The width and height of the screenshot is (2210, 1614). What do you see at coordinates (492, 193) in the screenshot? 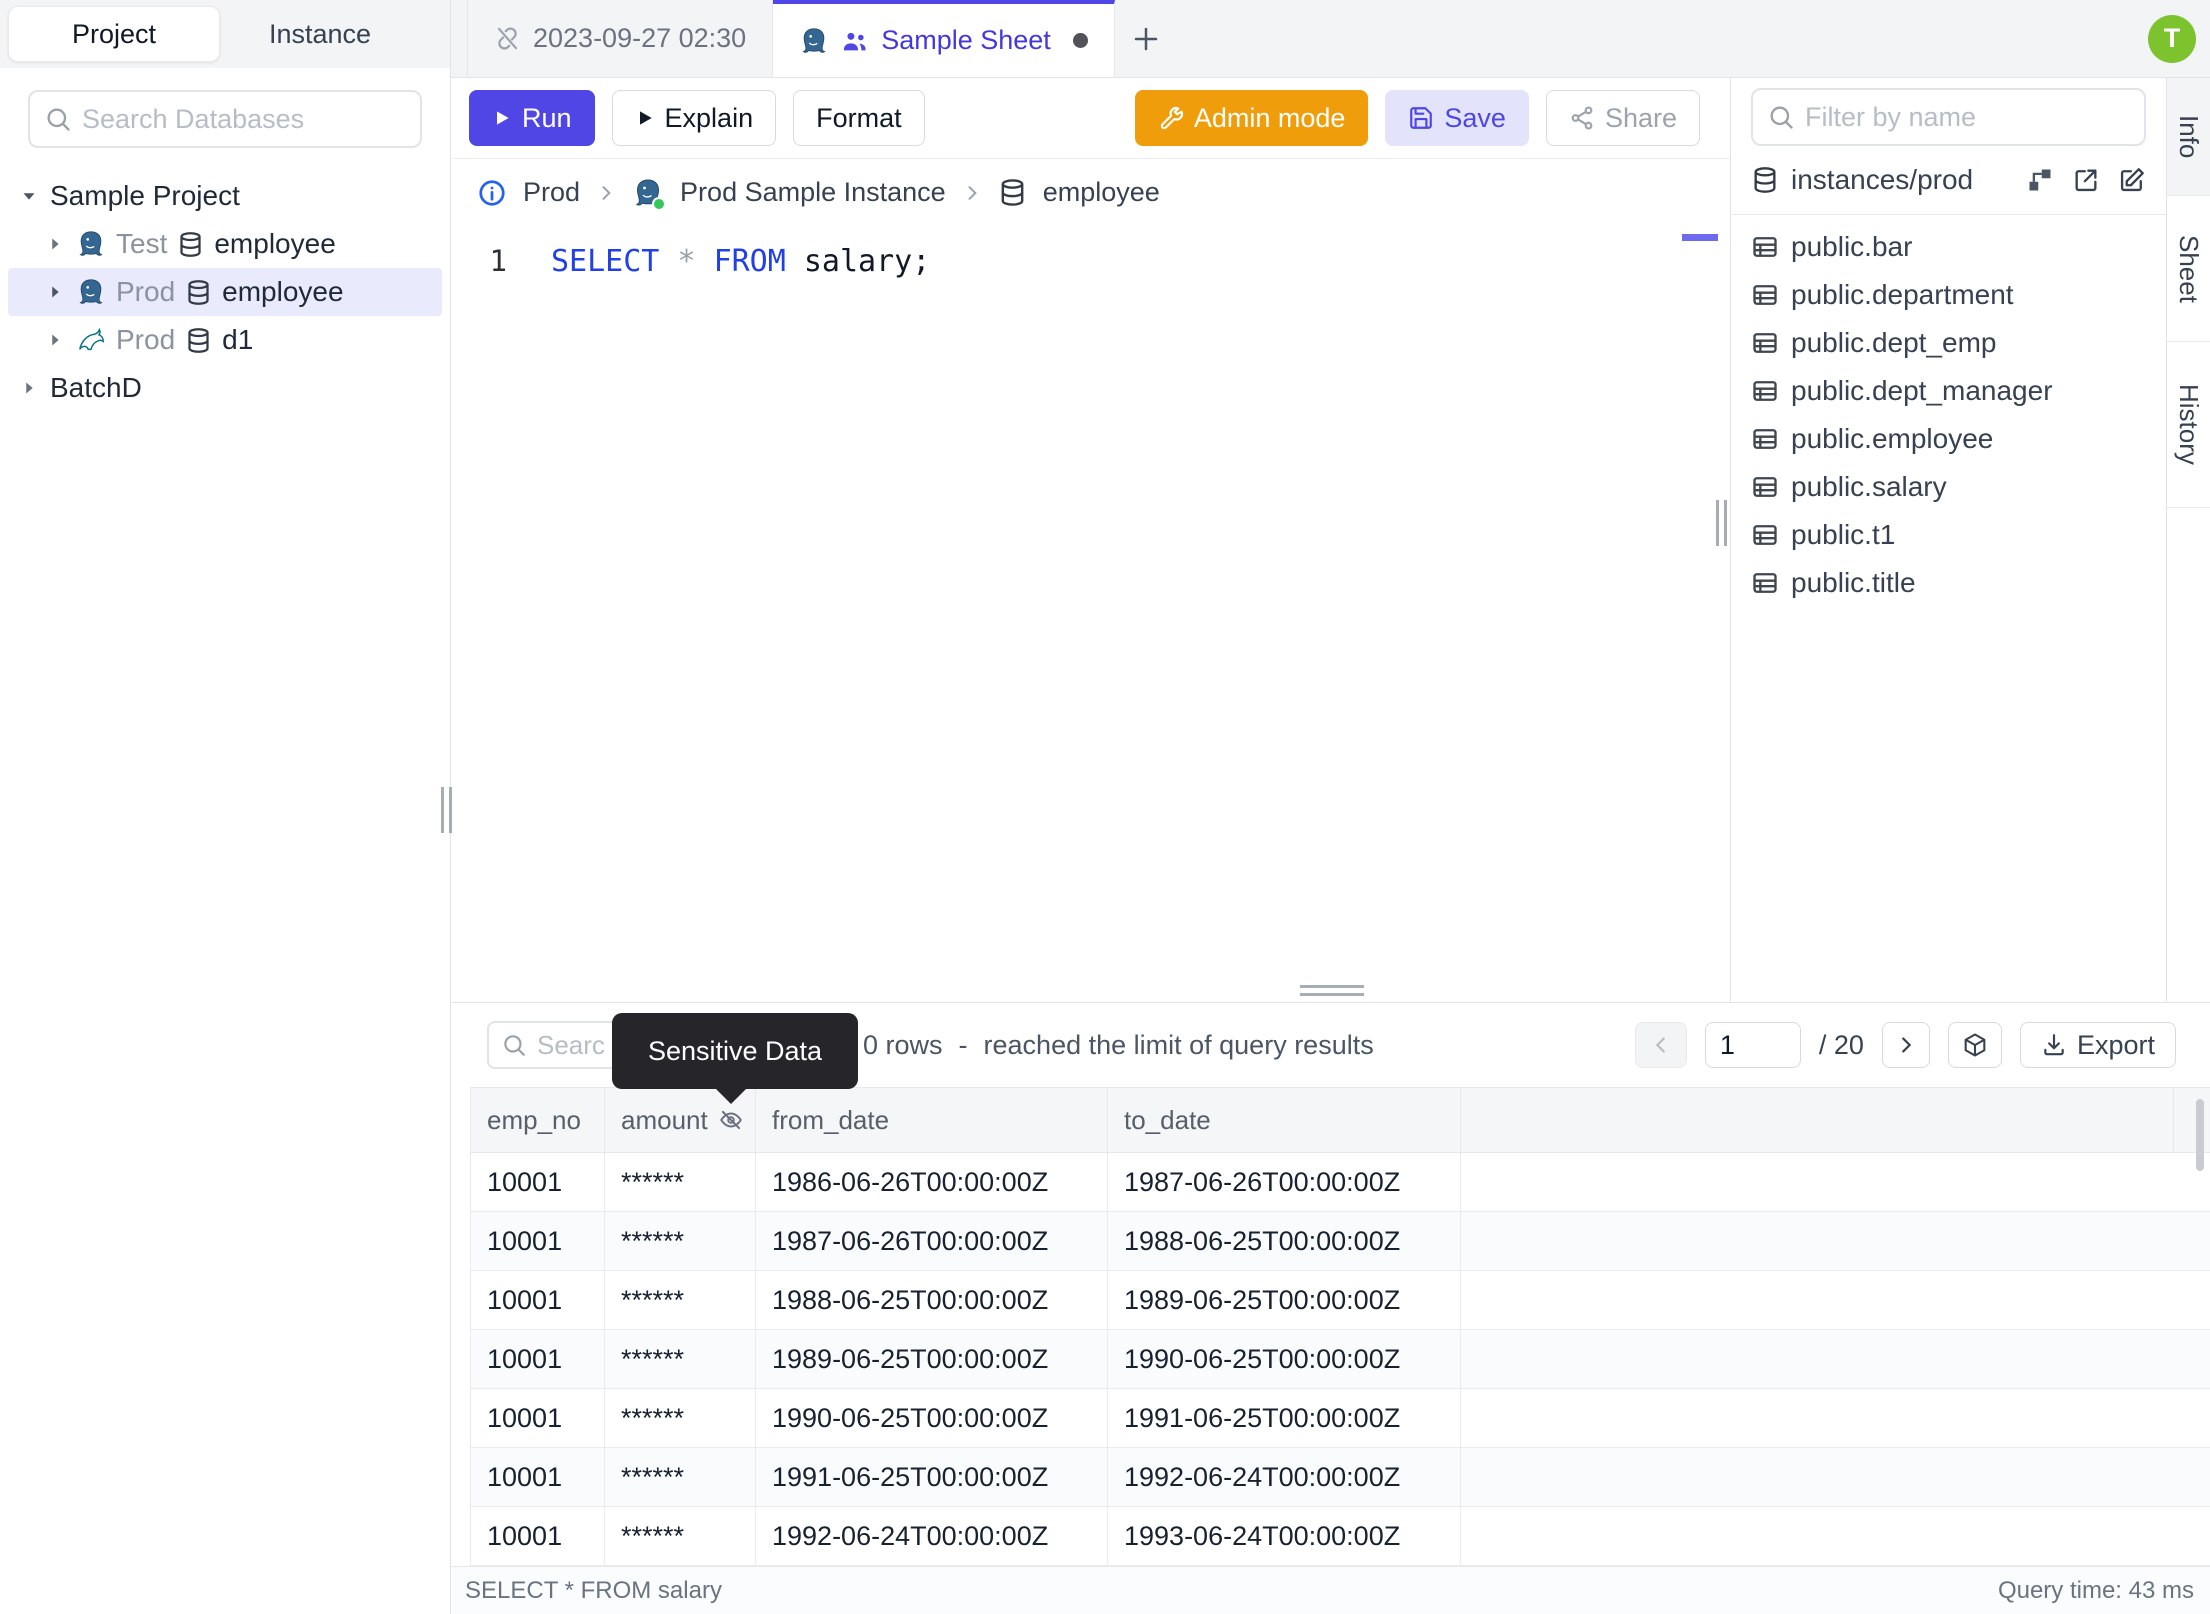
I see `info-icon` at bounding box center [492, 193].